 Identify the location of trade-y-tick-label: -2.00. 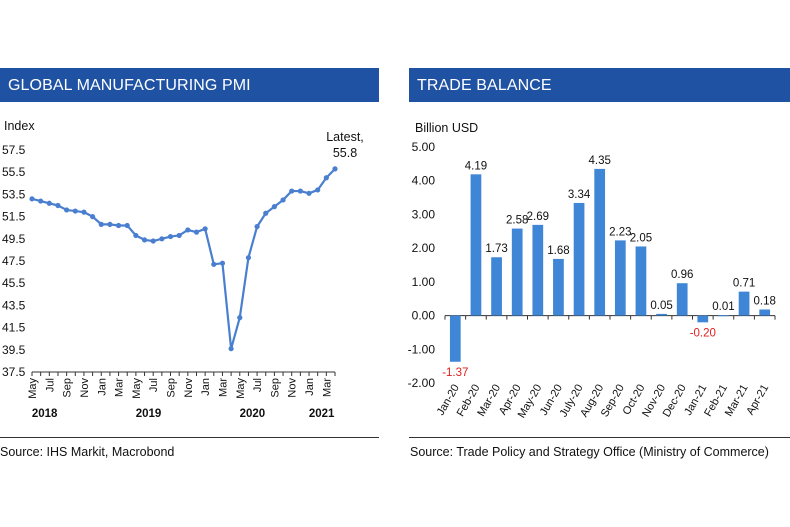
(422, 383).